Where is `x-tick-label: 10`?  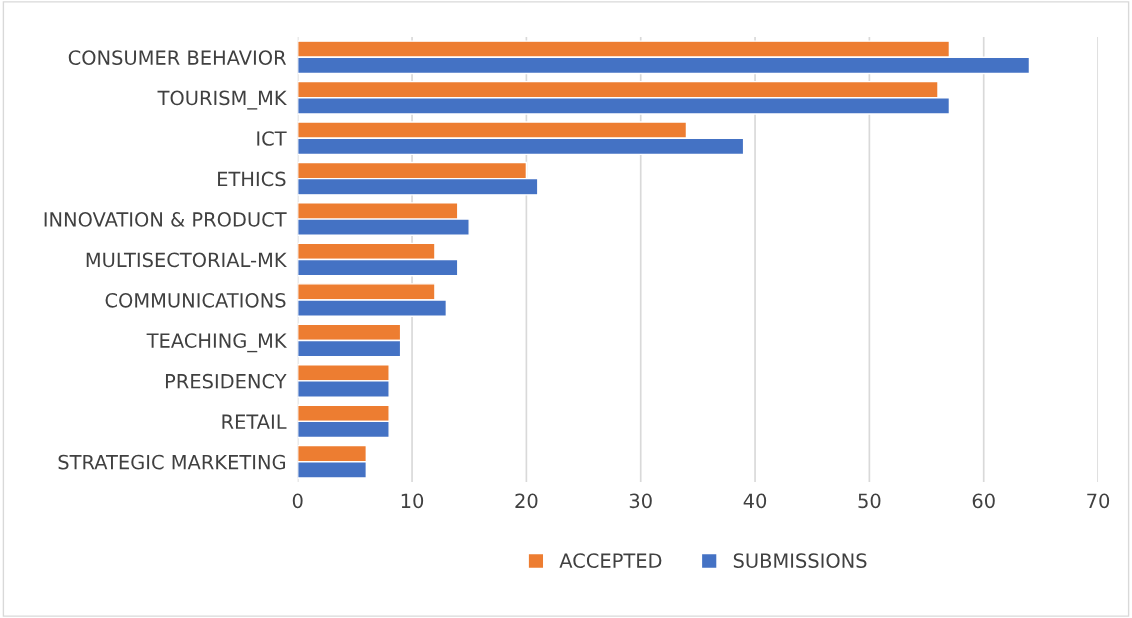
x-tick-label: 10 is located at coordinates (412, 501).